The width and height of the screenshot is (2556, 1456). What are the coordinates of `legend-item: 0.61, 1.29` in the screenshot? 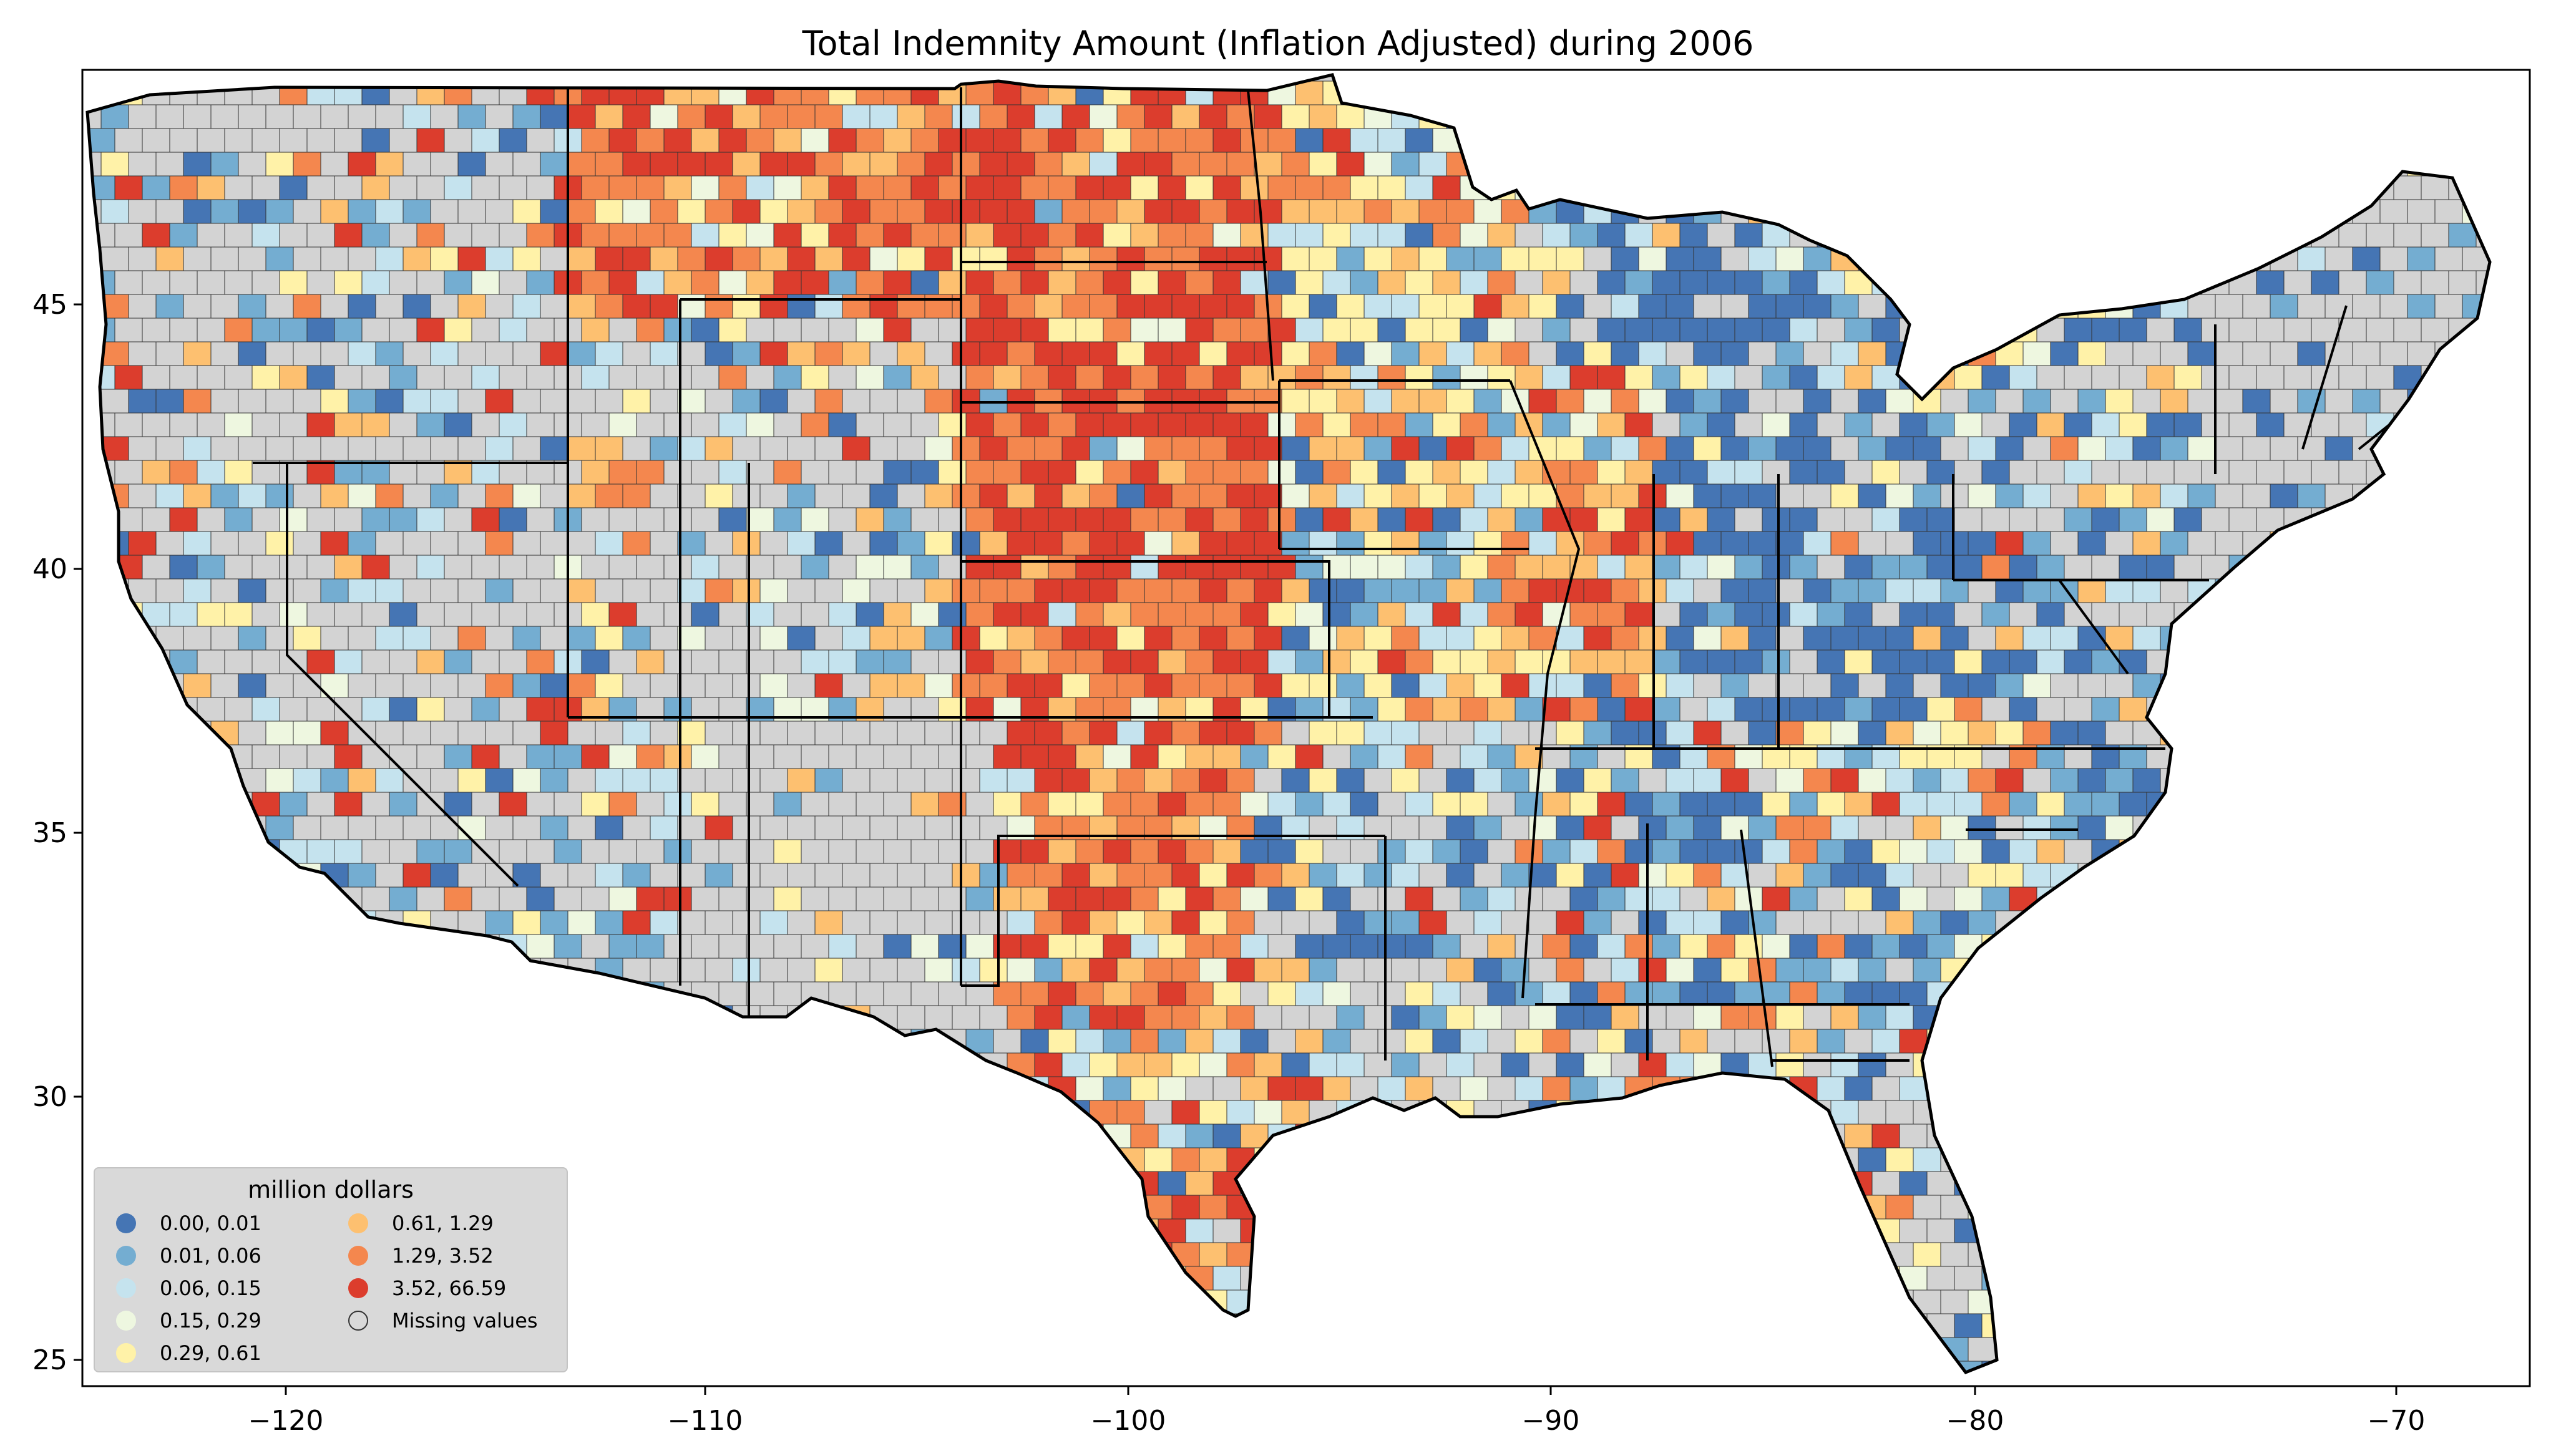 It's located at (421, 1223).